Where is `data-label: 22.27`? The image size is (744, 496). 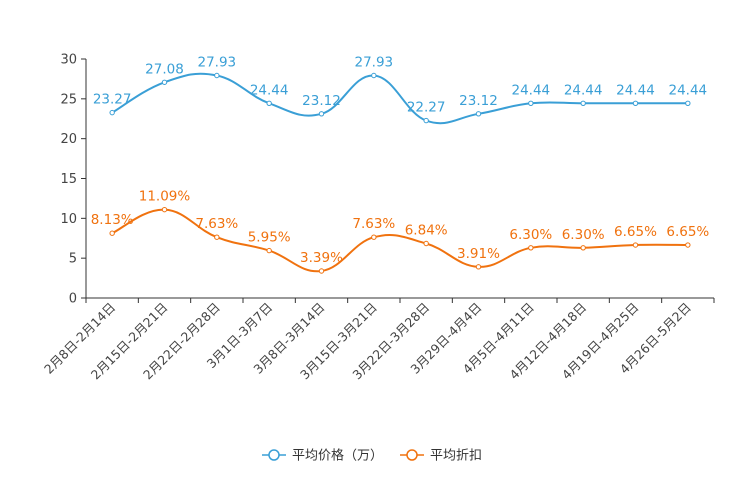
data-label: 22.27 is located at coordinates (426, 108).